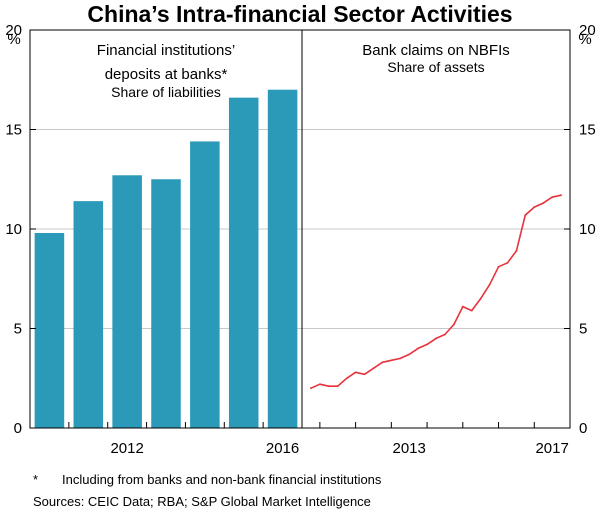  Describe the element at coordinates (35, 479) in the screenshot. I see `footnote-marker: *` at that location.